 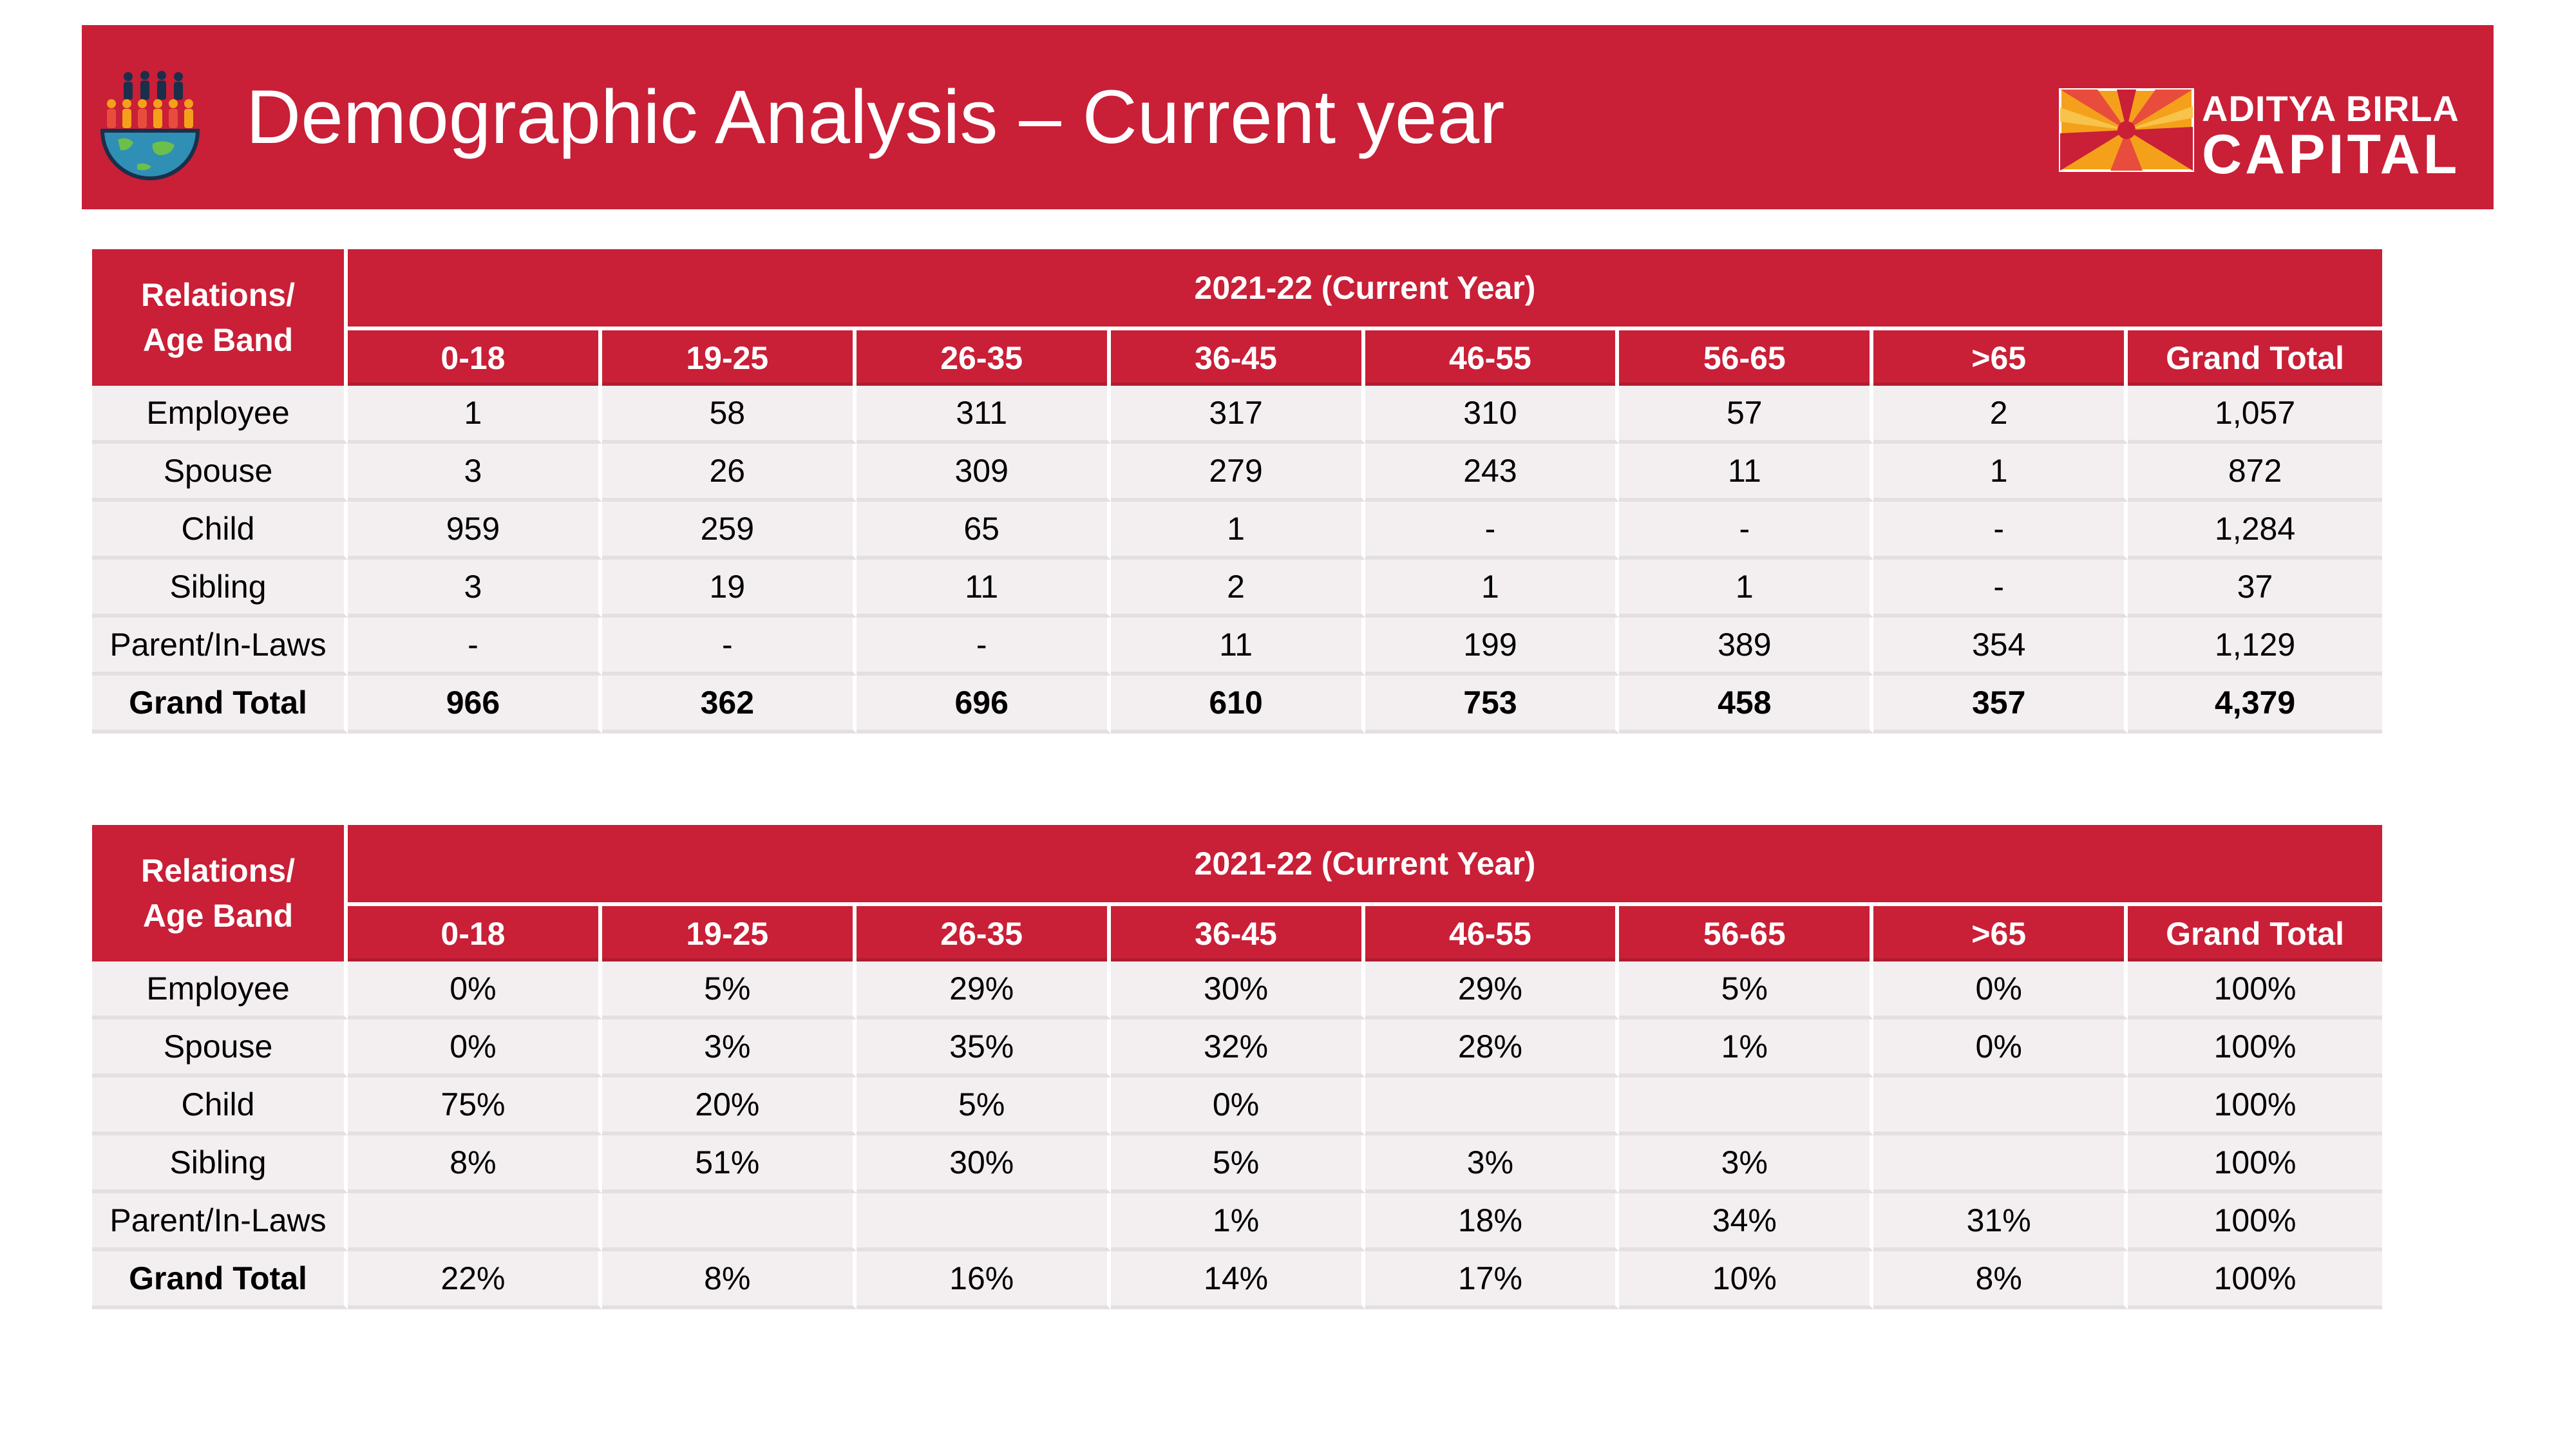 I want to click on table-cell: 1%, so click(x=1746, y=1048).